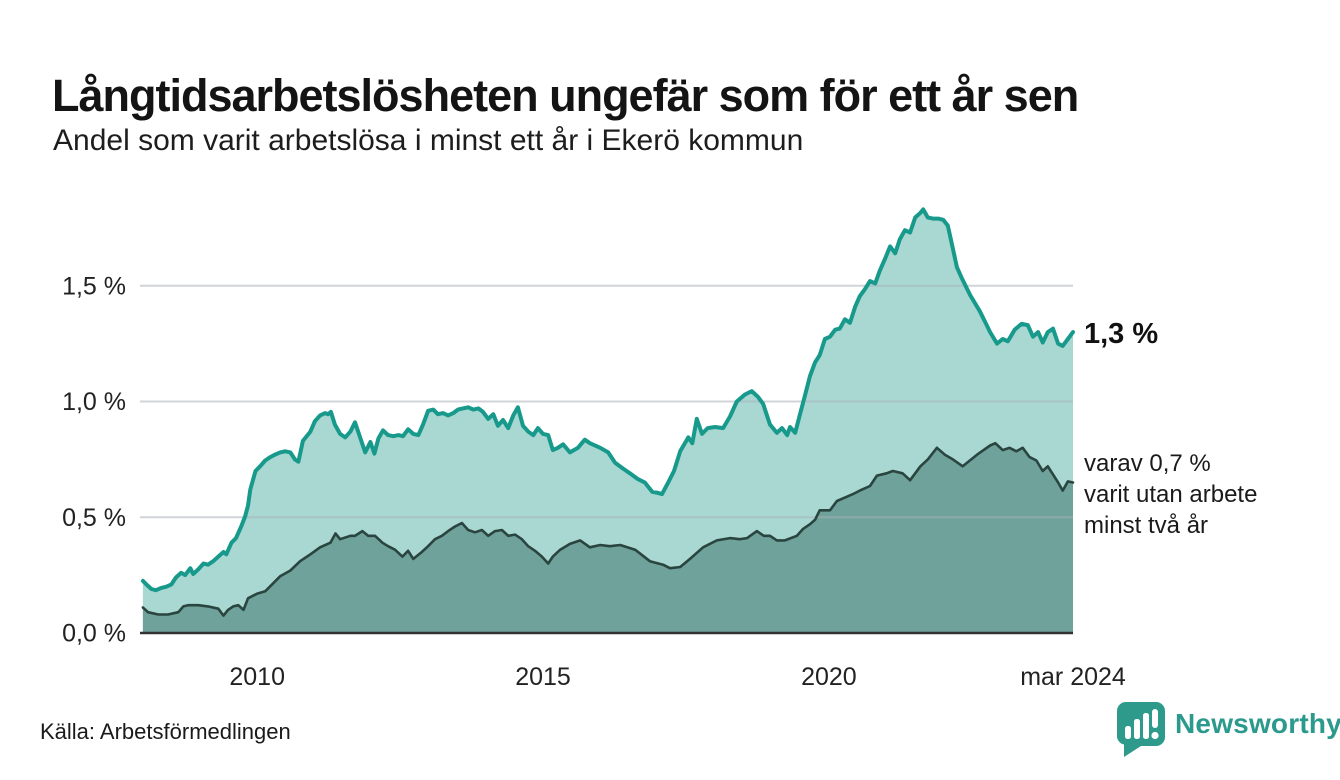 This screenshot has width=1340, height=780. What do you see at coordinates (165, 731) in the screenshot?
I see `source-note: Källa: Arbetsförmedlingen` at bounding box center [165, 731].